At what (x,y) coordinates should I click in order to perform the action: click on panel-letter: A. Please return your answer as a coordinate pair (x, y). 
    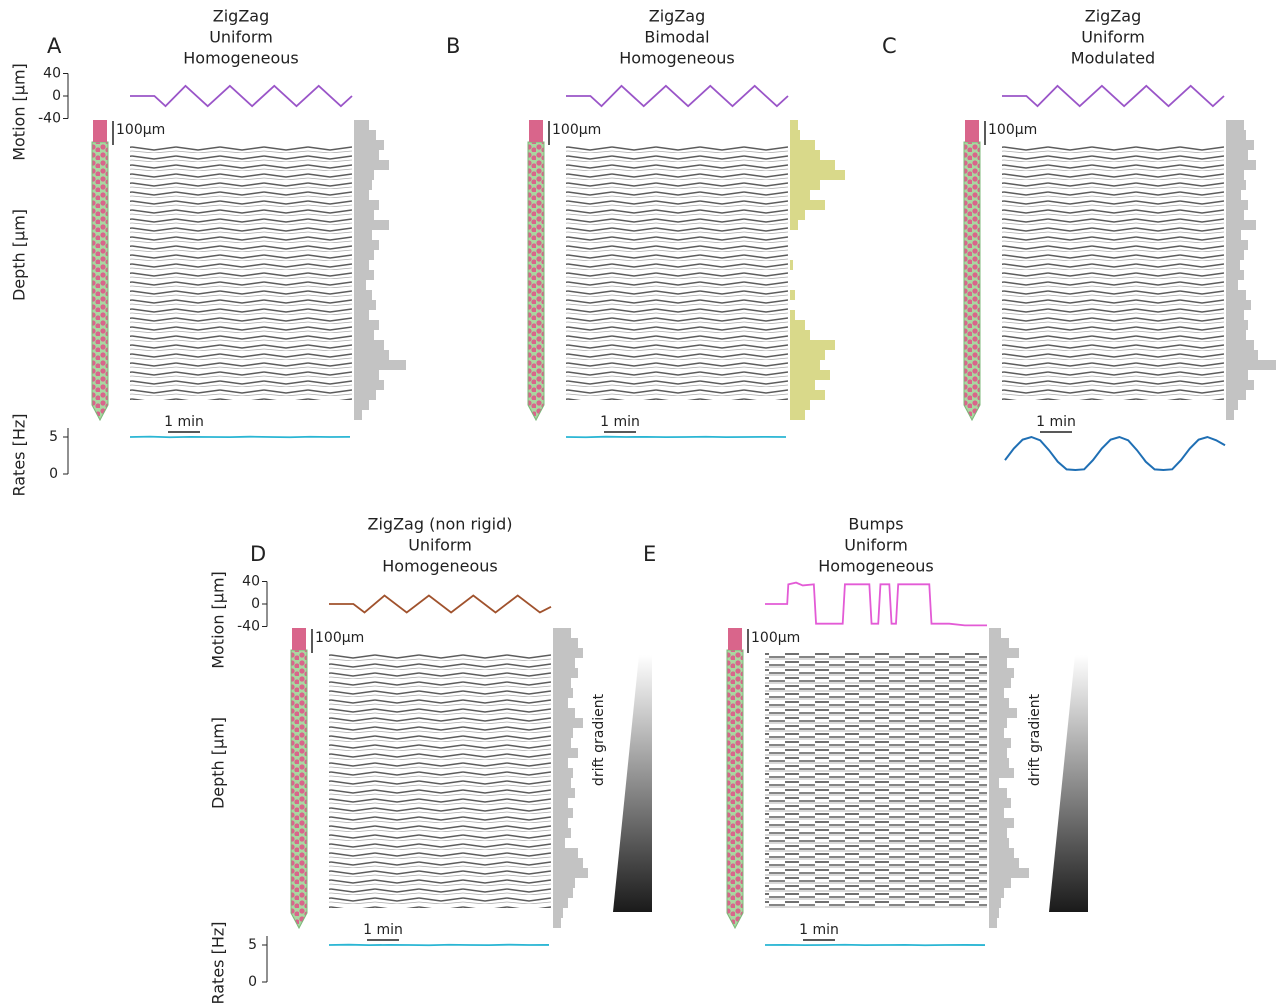
    Looking at the image, I should click on (54, 46).